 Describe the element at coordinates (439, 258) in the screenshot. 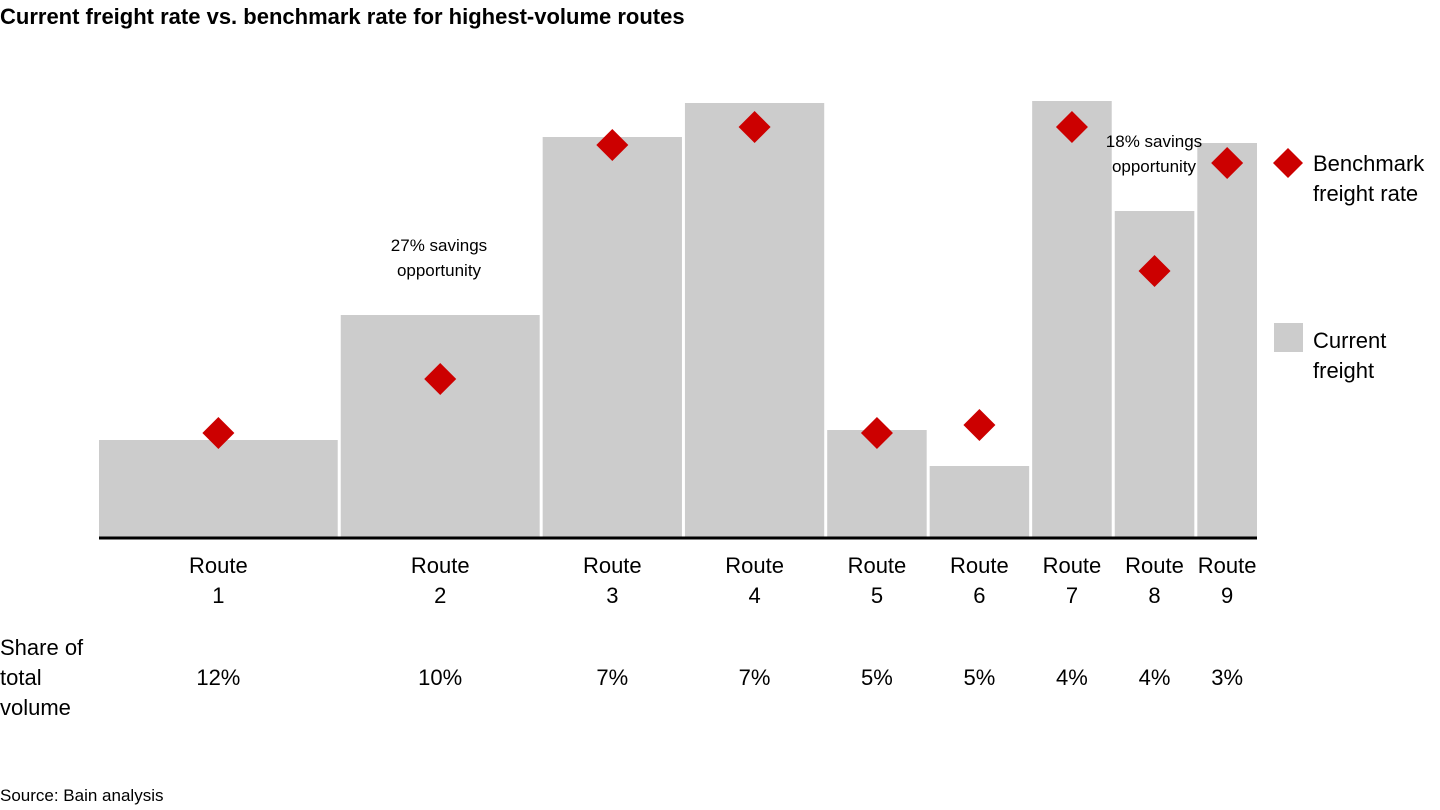

I see `annotation: 27% savings opportunity` at that location.